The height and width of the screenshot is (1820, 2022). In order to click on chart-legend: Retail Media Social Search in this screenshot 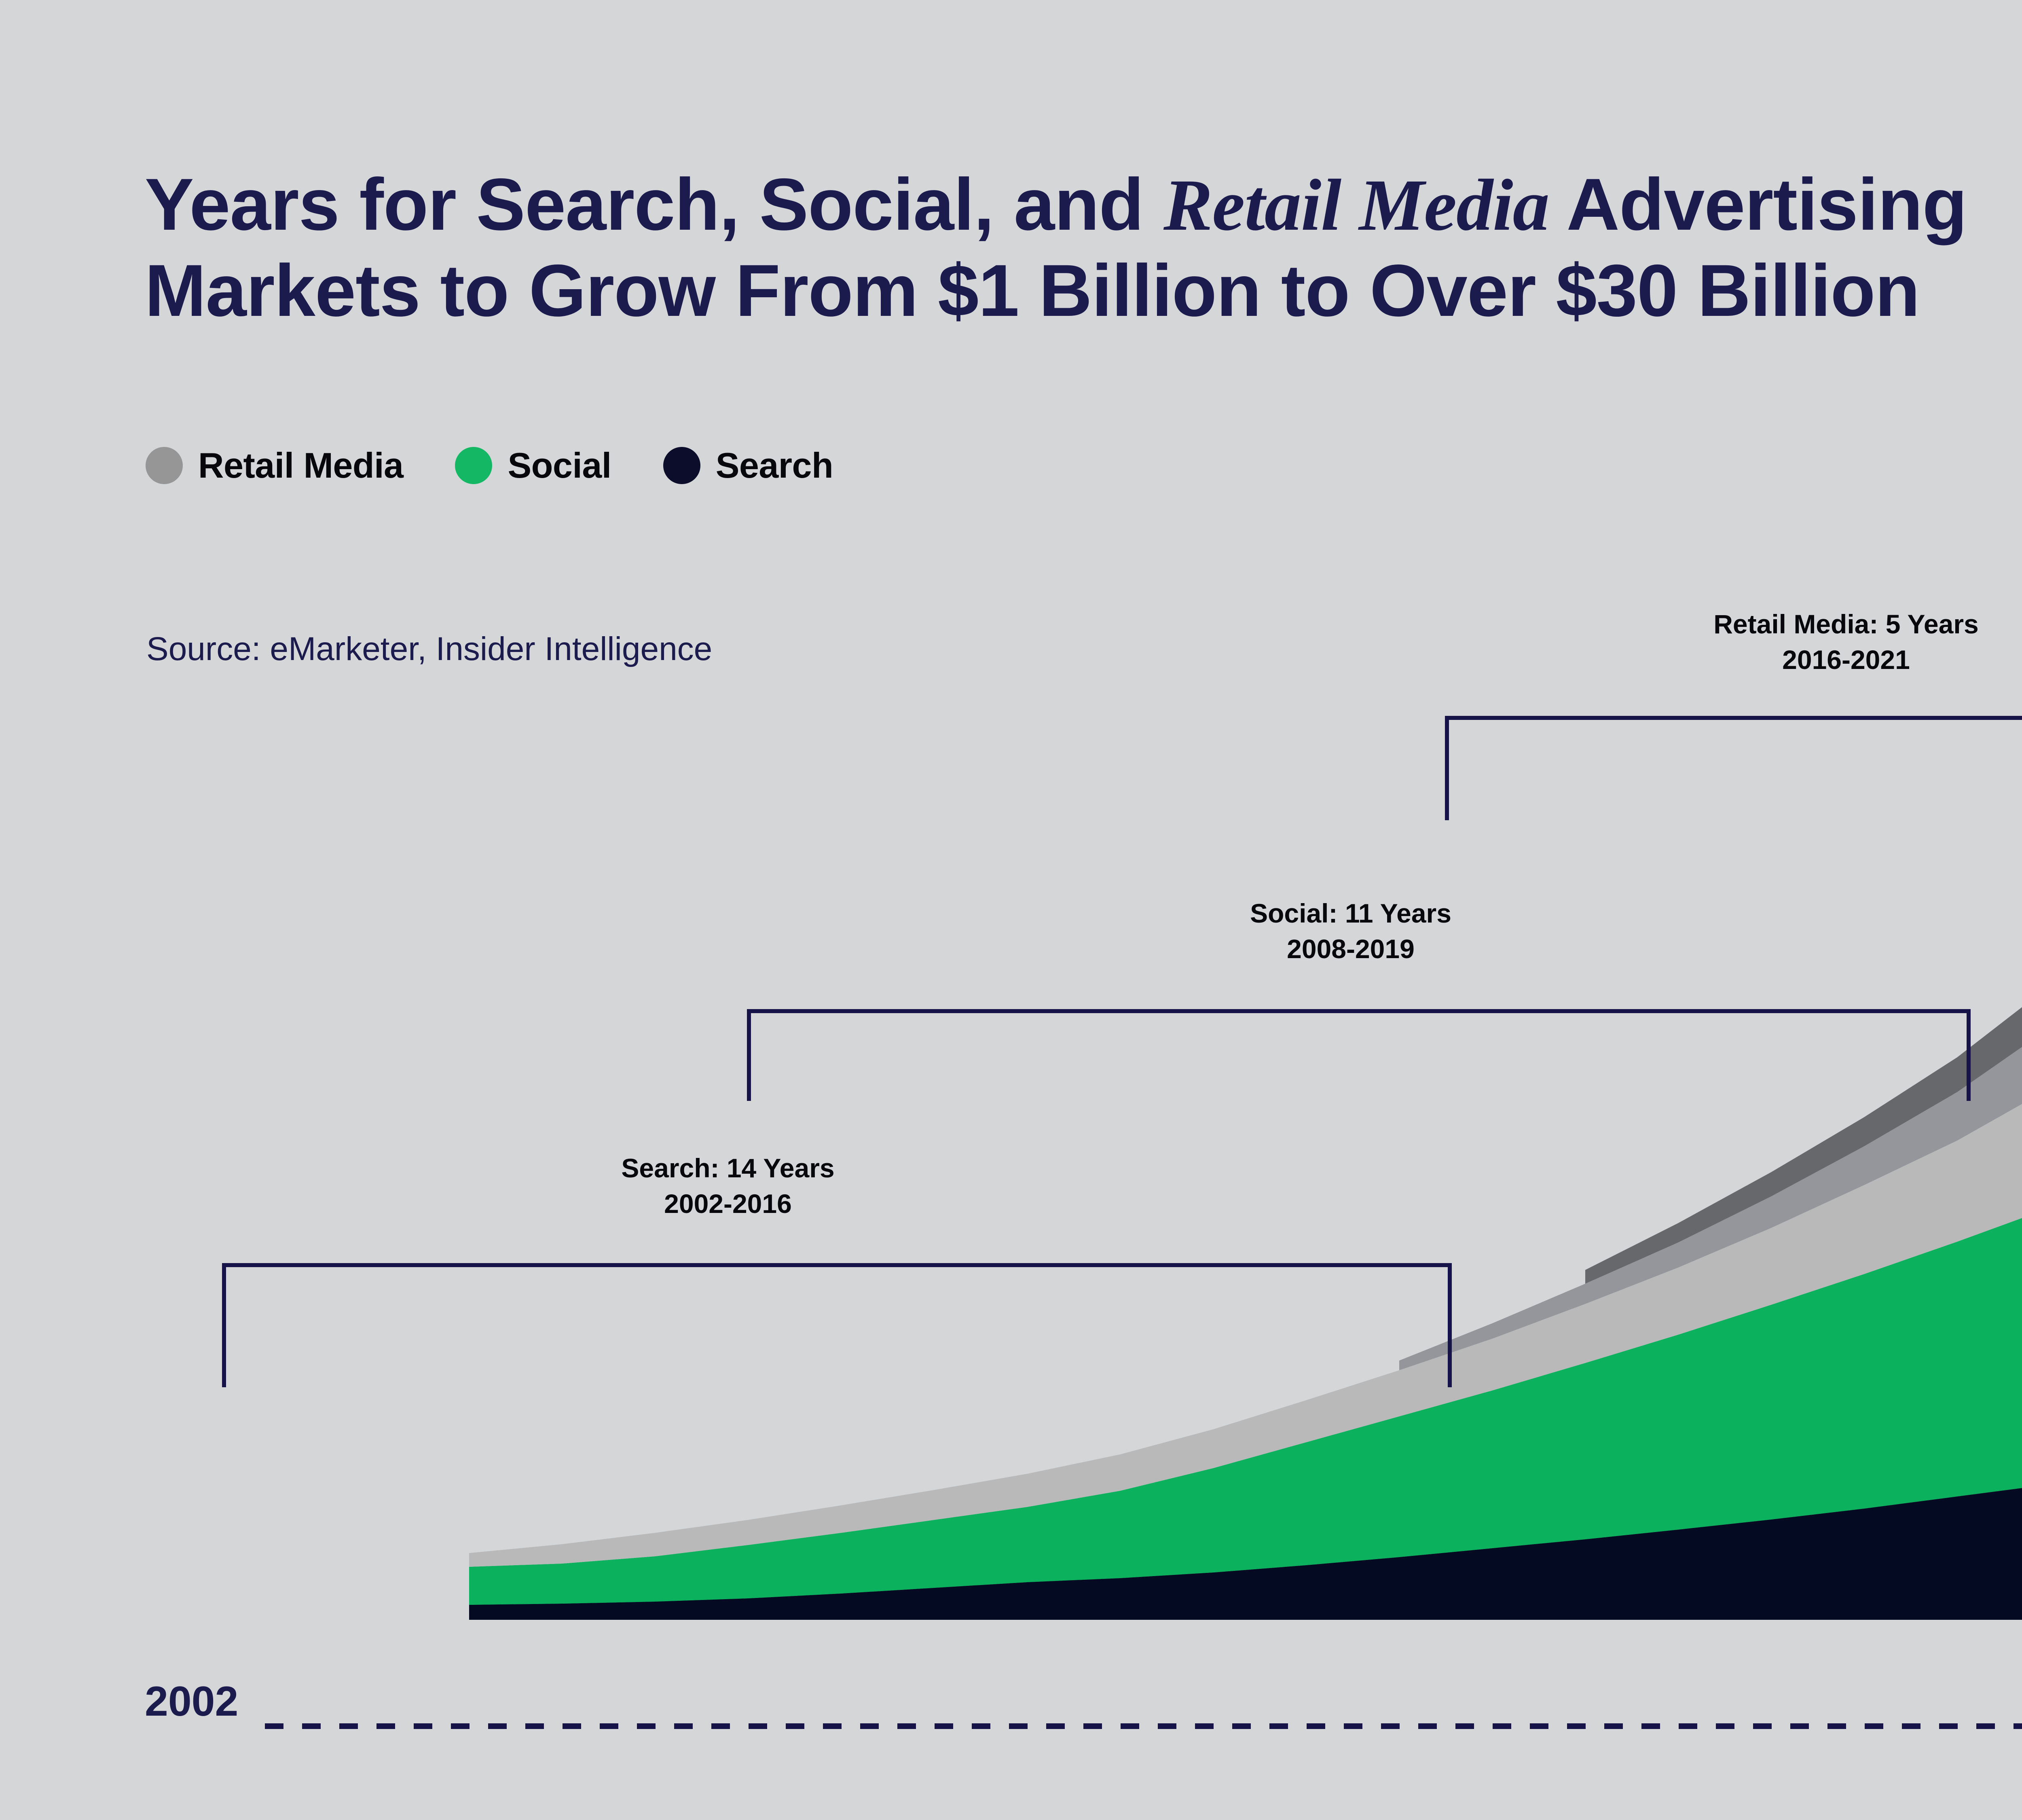, I will do `click(515, 466)`.